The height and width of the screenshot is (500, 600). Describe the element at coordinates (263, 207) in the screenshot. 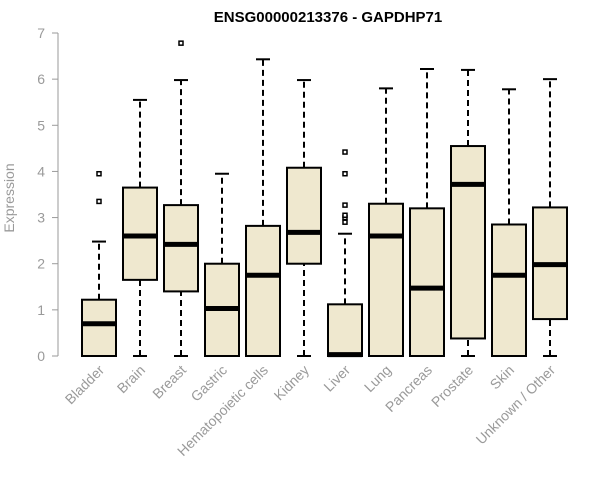

I see `box-hematopoietic-cells` at that location.